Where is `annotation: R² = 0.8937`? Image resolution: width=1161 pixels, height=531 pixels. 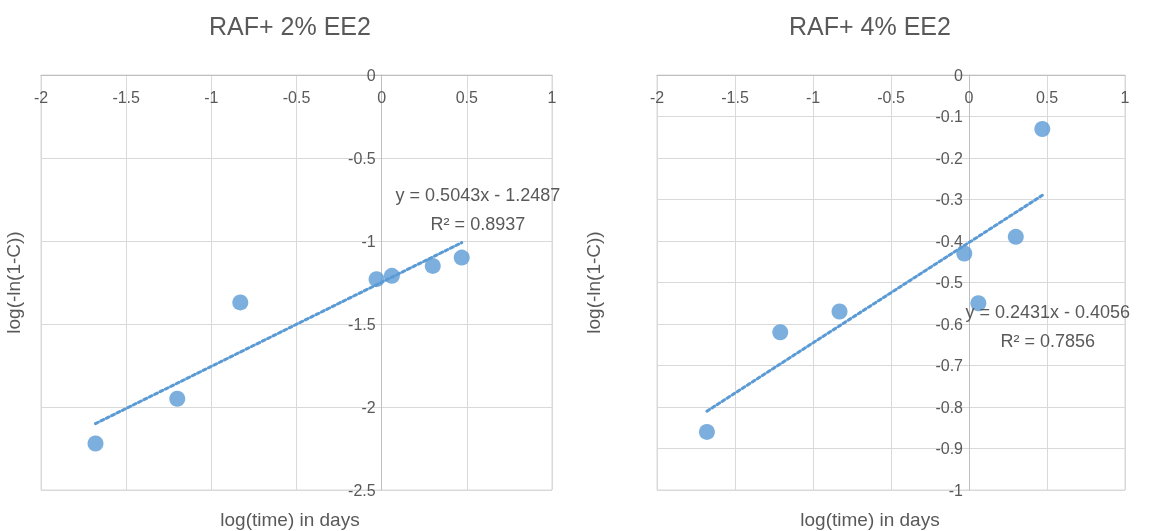 annotation: R² = 0.8937 is located at coordinates (478, 224).